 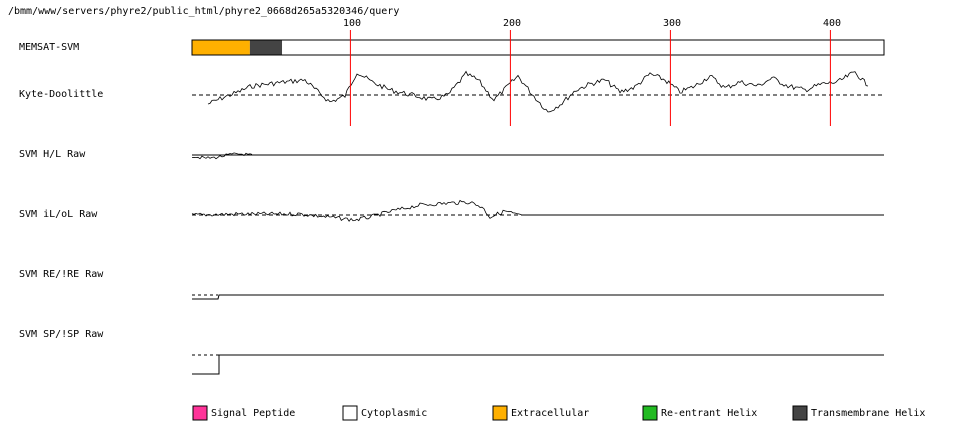 I want to click on legend-label-cytoplasmic: Cytoplasmic, so click(x=394, y=413).